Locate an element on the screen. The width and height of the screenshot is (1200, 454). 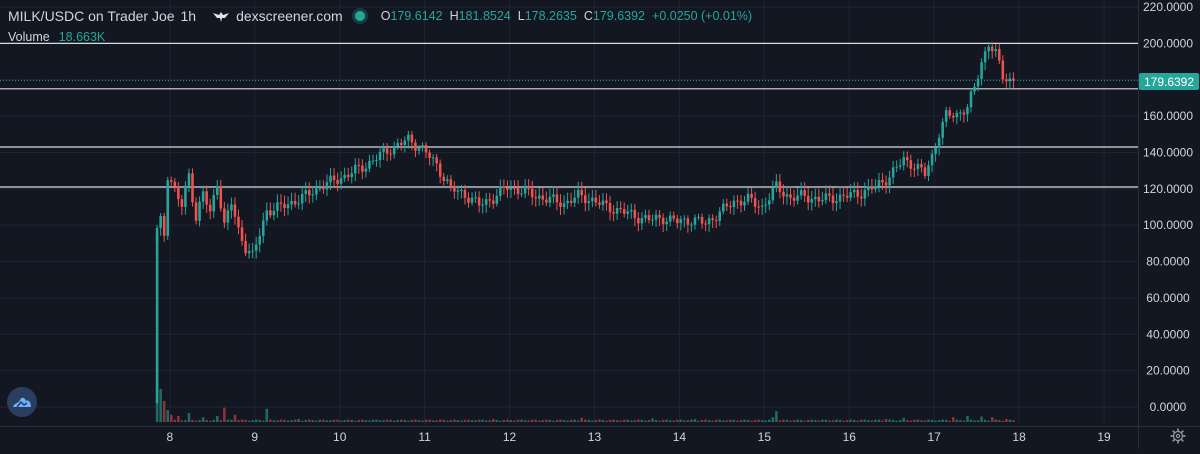
y-tick-label: 100.0000 is located at coordinates (1168, 225).